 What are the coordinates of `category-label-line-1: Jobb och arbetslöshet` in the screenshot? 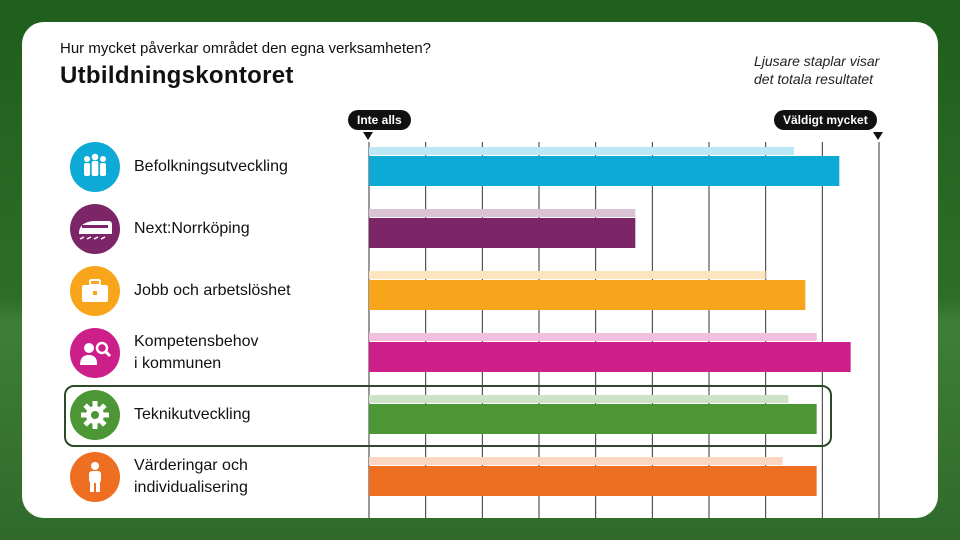 It's located at (212, 290).